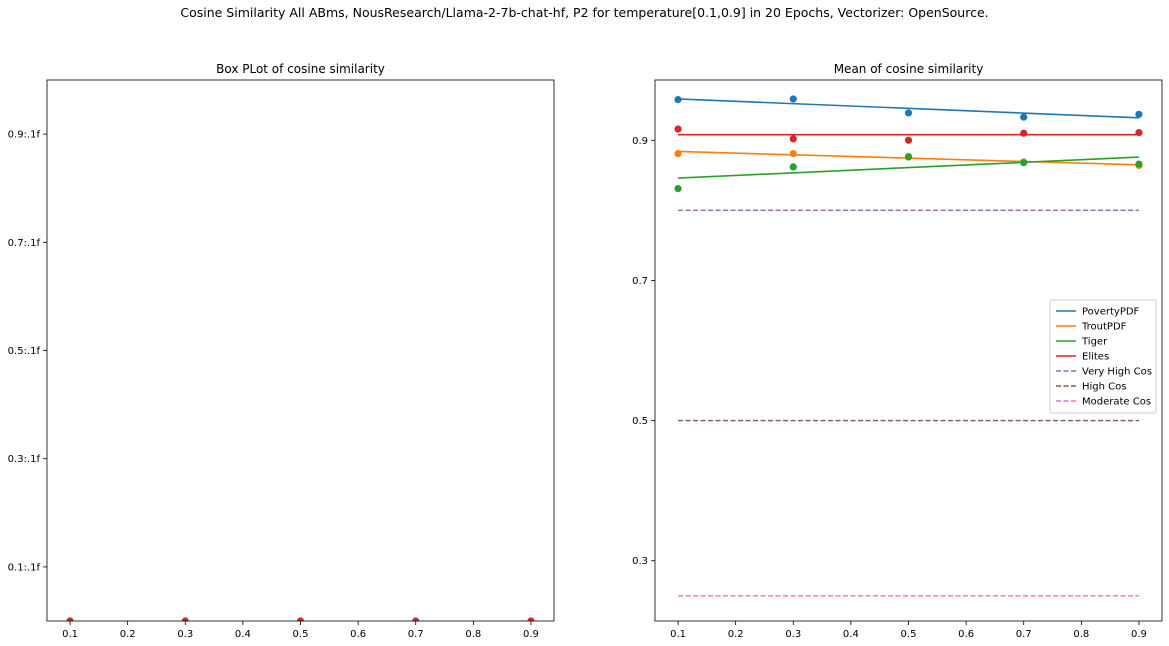  I want to click on legend-box, so click(1103, 356).